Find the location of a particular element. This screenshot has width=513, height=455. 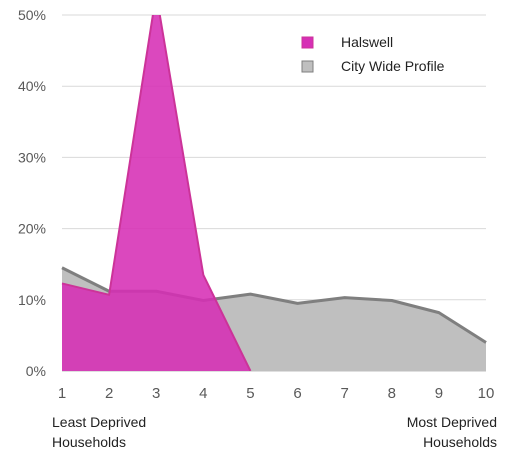

legend-swatch-city-wide-profile is located at coordinates (307, 66).